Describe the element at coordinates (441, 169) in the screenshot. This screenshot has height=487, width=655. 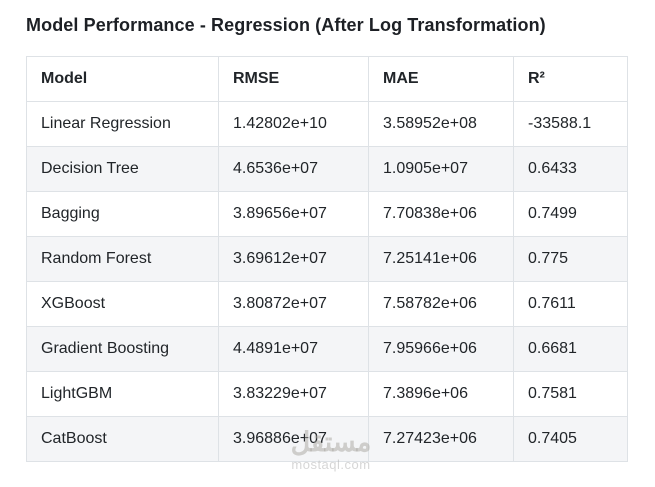
I see `cell-mae: 1.0905e+07` at that location.